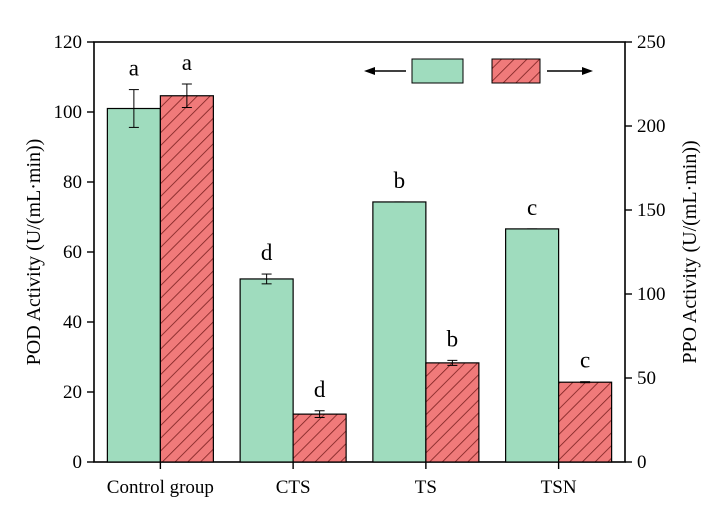 This screenshot has height=516, width=724. Describe the element at coordinates (72, 252) in the screenshot. I see `left-tick-label: 60` at that location.